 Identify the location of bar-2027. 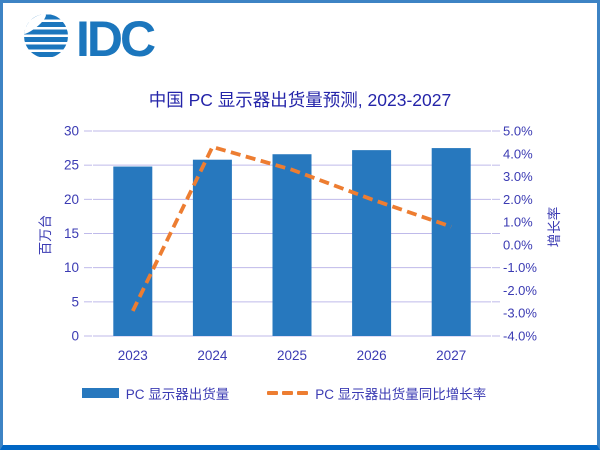
(451, 242).